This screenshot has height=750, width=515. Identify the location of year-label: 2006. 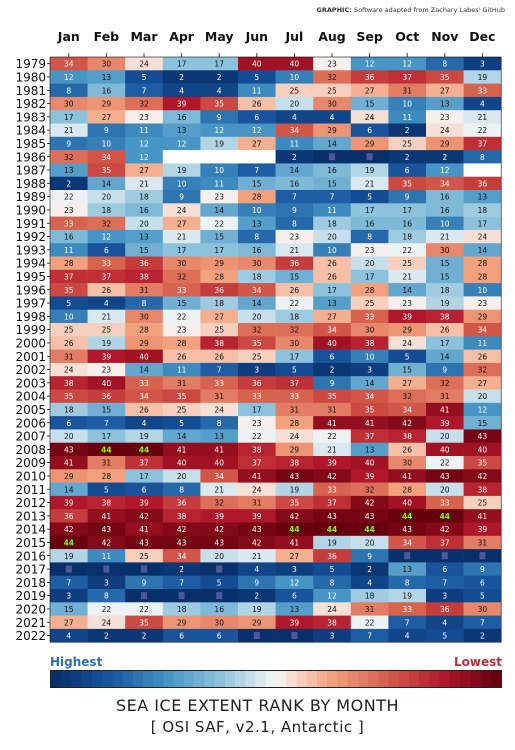
(30, 423).